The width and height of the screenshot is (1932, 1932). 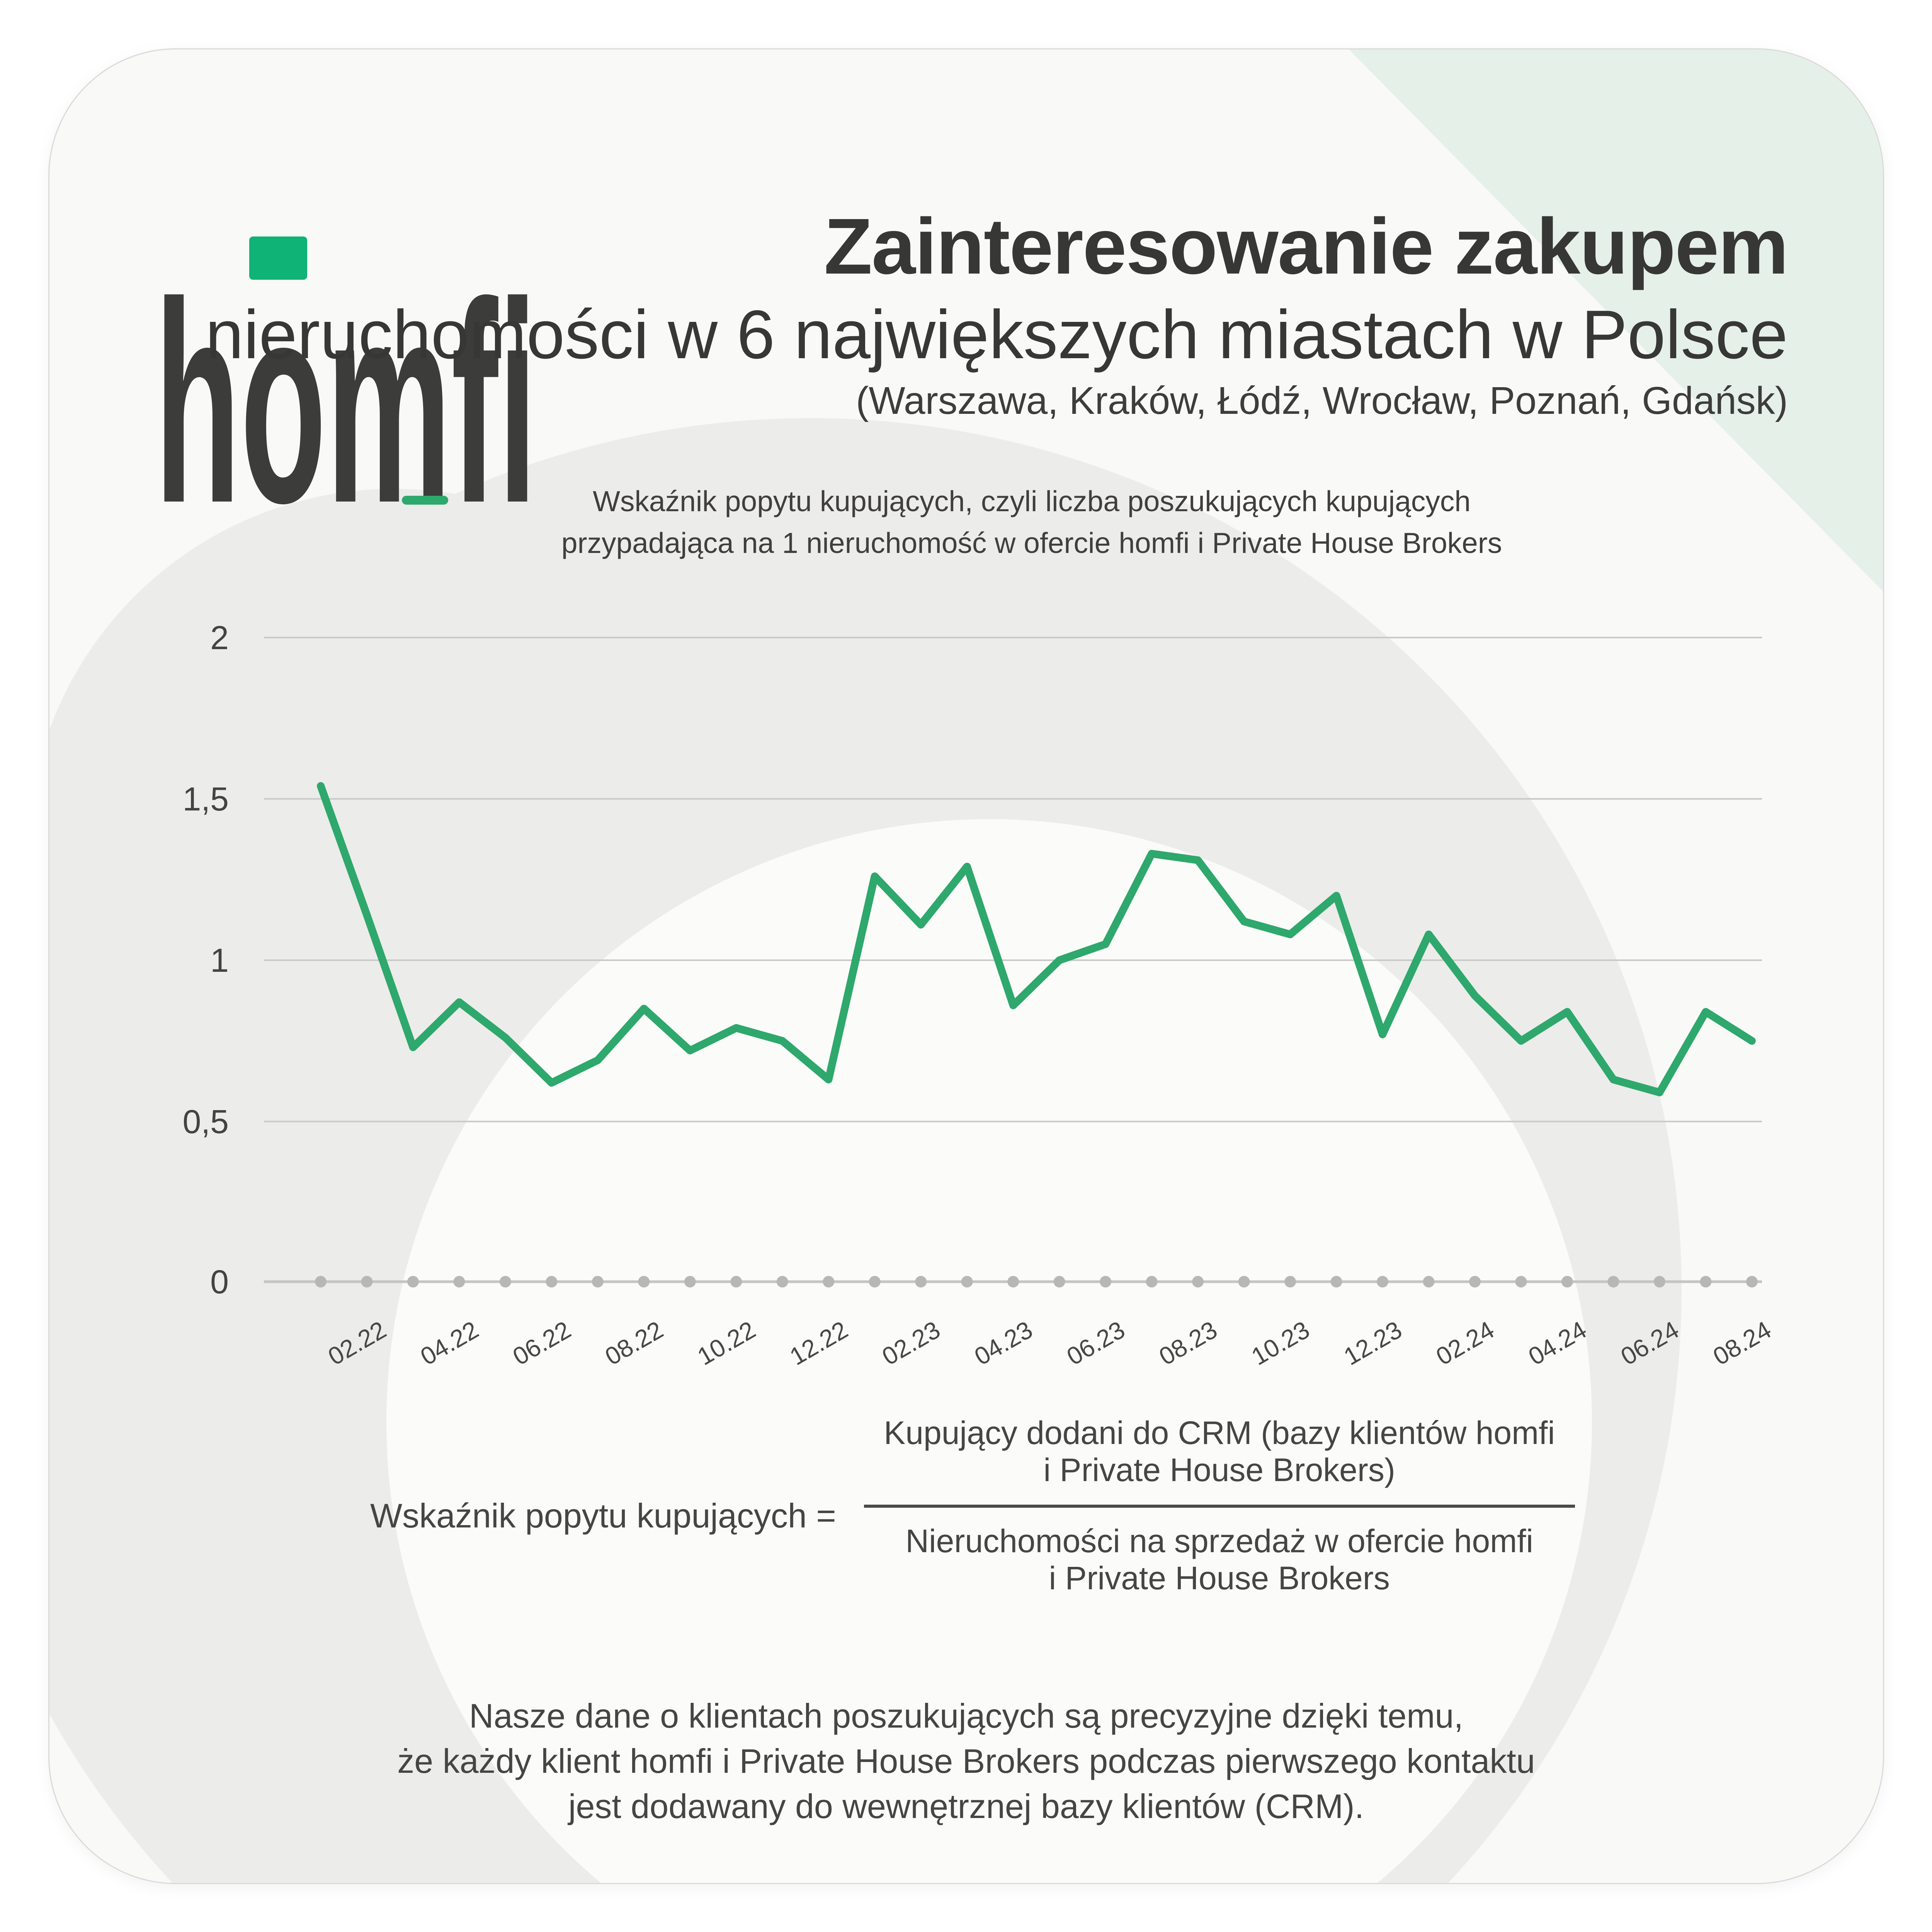 I want to click on y-axis-tick-label: 2, so click(x=220, y=638).